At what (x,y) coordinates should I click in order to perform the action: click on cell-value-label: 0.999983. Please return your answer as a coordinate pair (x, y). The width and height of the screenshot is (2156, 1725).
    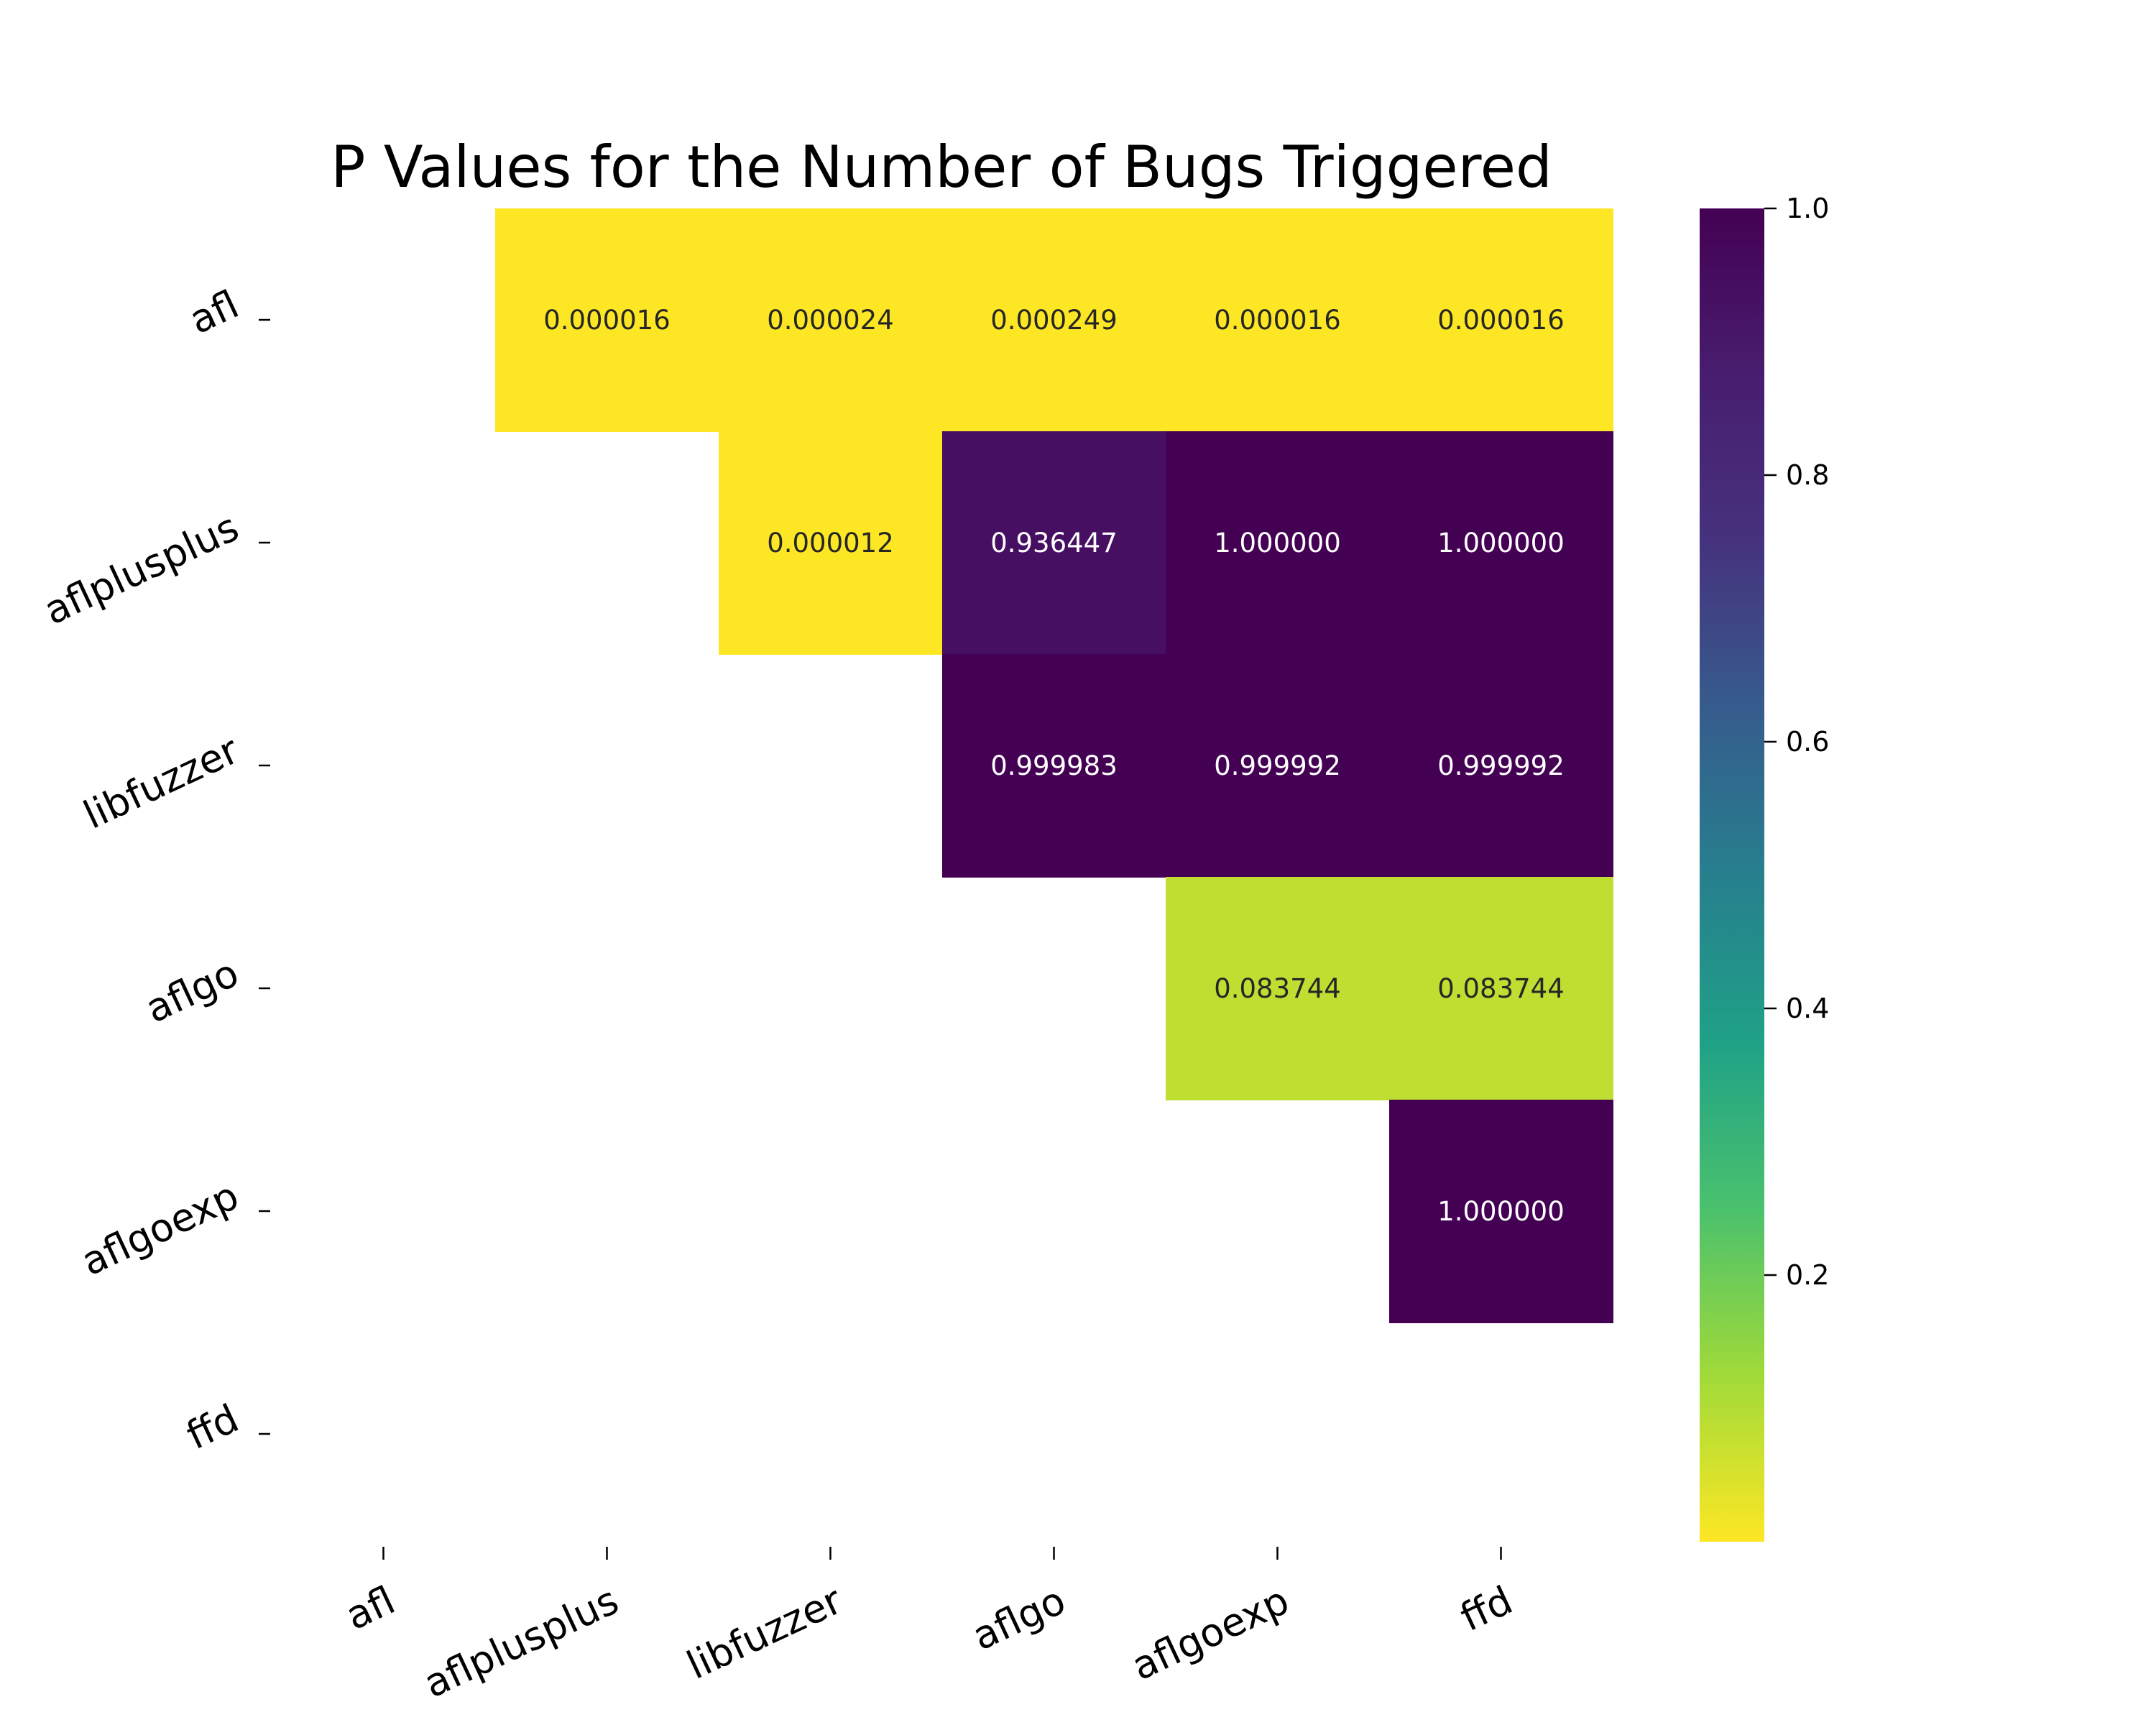
    Looking at the image, I should click on (1054, 765).